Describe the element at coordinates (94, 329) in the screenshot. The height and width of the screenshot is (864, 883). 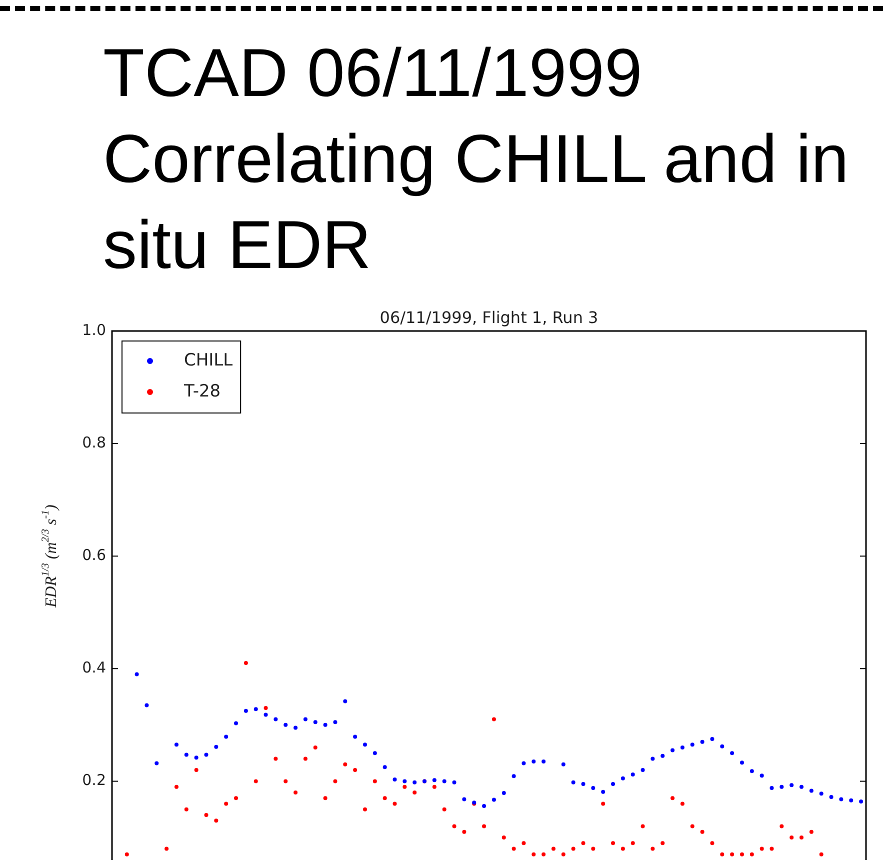
I see `y-tick-label: 1.0` at that location.